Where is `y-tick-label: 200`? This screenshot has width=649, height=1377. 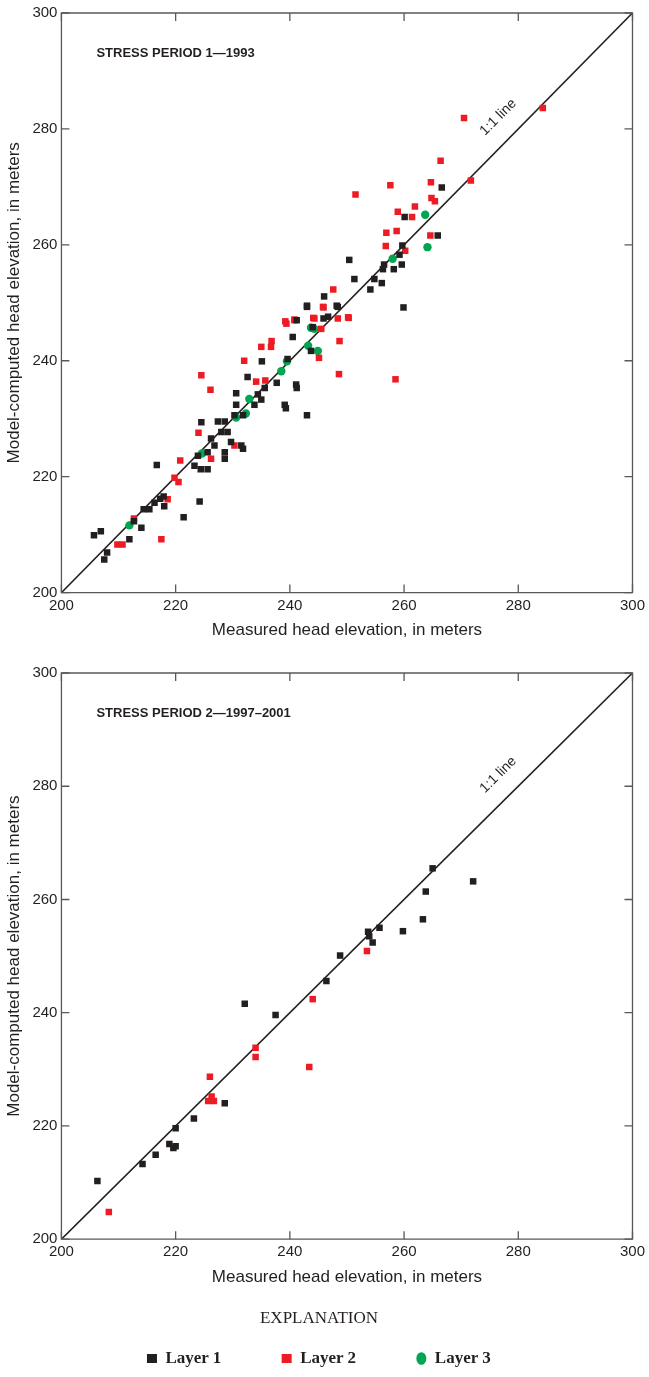 y-tick-label: 200 is located at coordinates (45, 591).